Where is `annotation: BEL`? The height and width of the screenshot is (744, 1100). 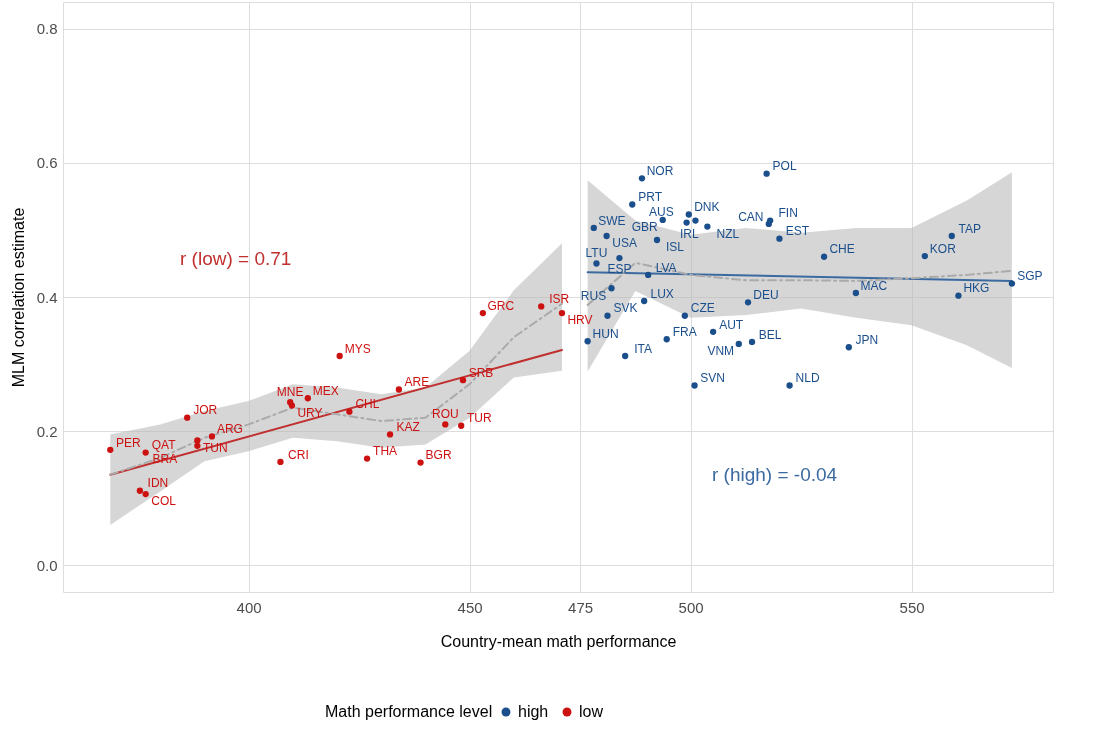 annotation: BEL is located at coordinates (770, 334).